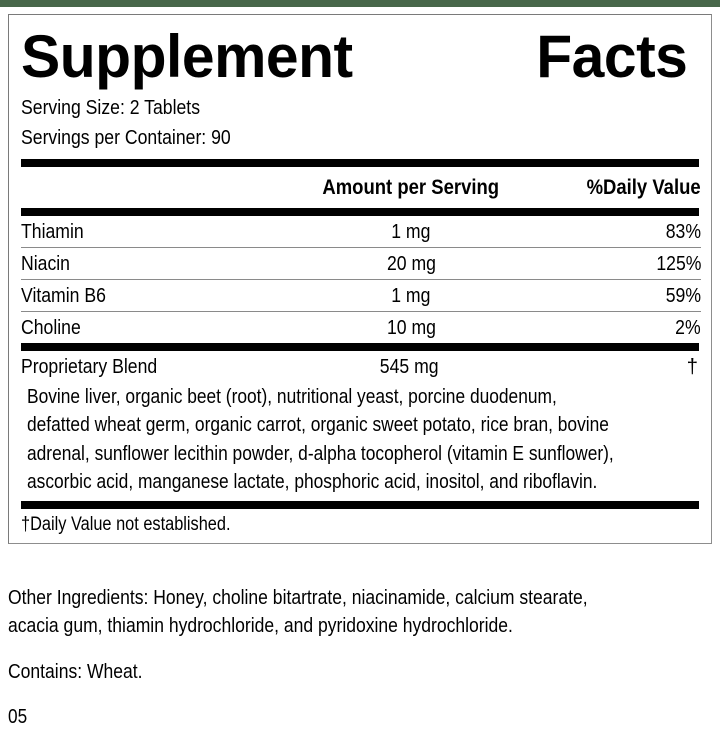  What do you see at coordinates (688, 327) in the screenshot?
I see `nutrient-daily-value-text: 2%` at bounding box center [688, 327].